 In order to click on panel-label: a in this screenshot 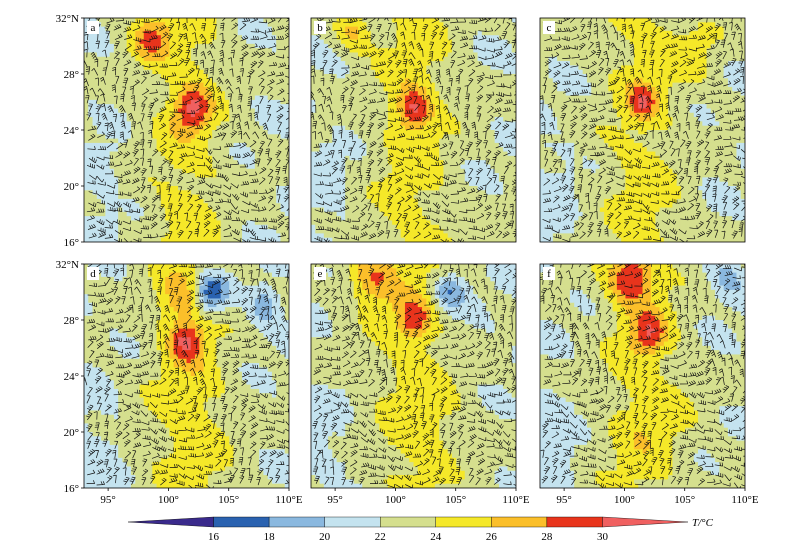, I will do `click(93, 28)`.